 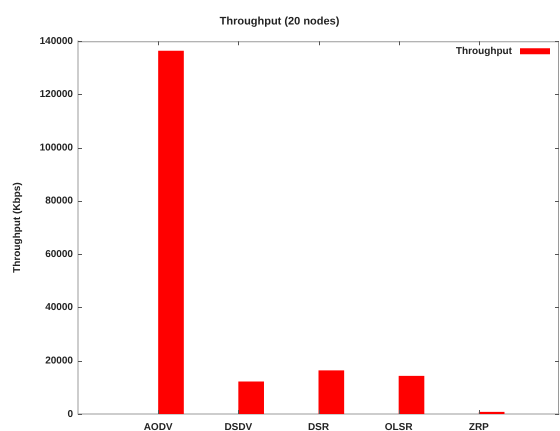 I want to click on x-tick-label: OLSR, so click(x=399, y=426).